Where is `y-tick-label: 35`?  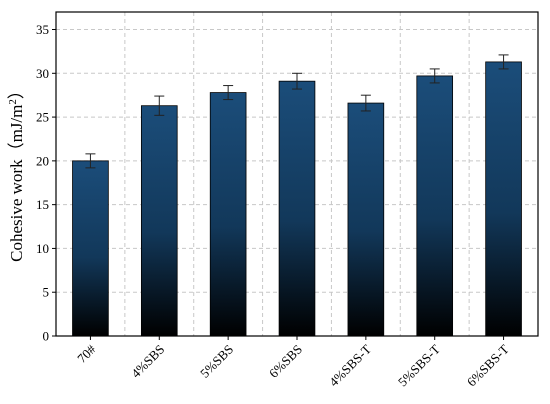
y-tick-label: 35 is located at coordinates (42, 29).